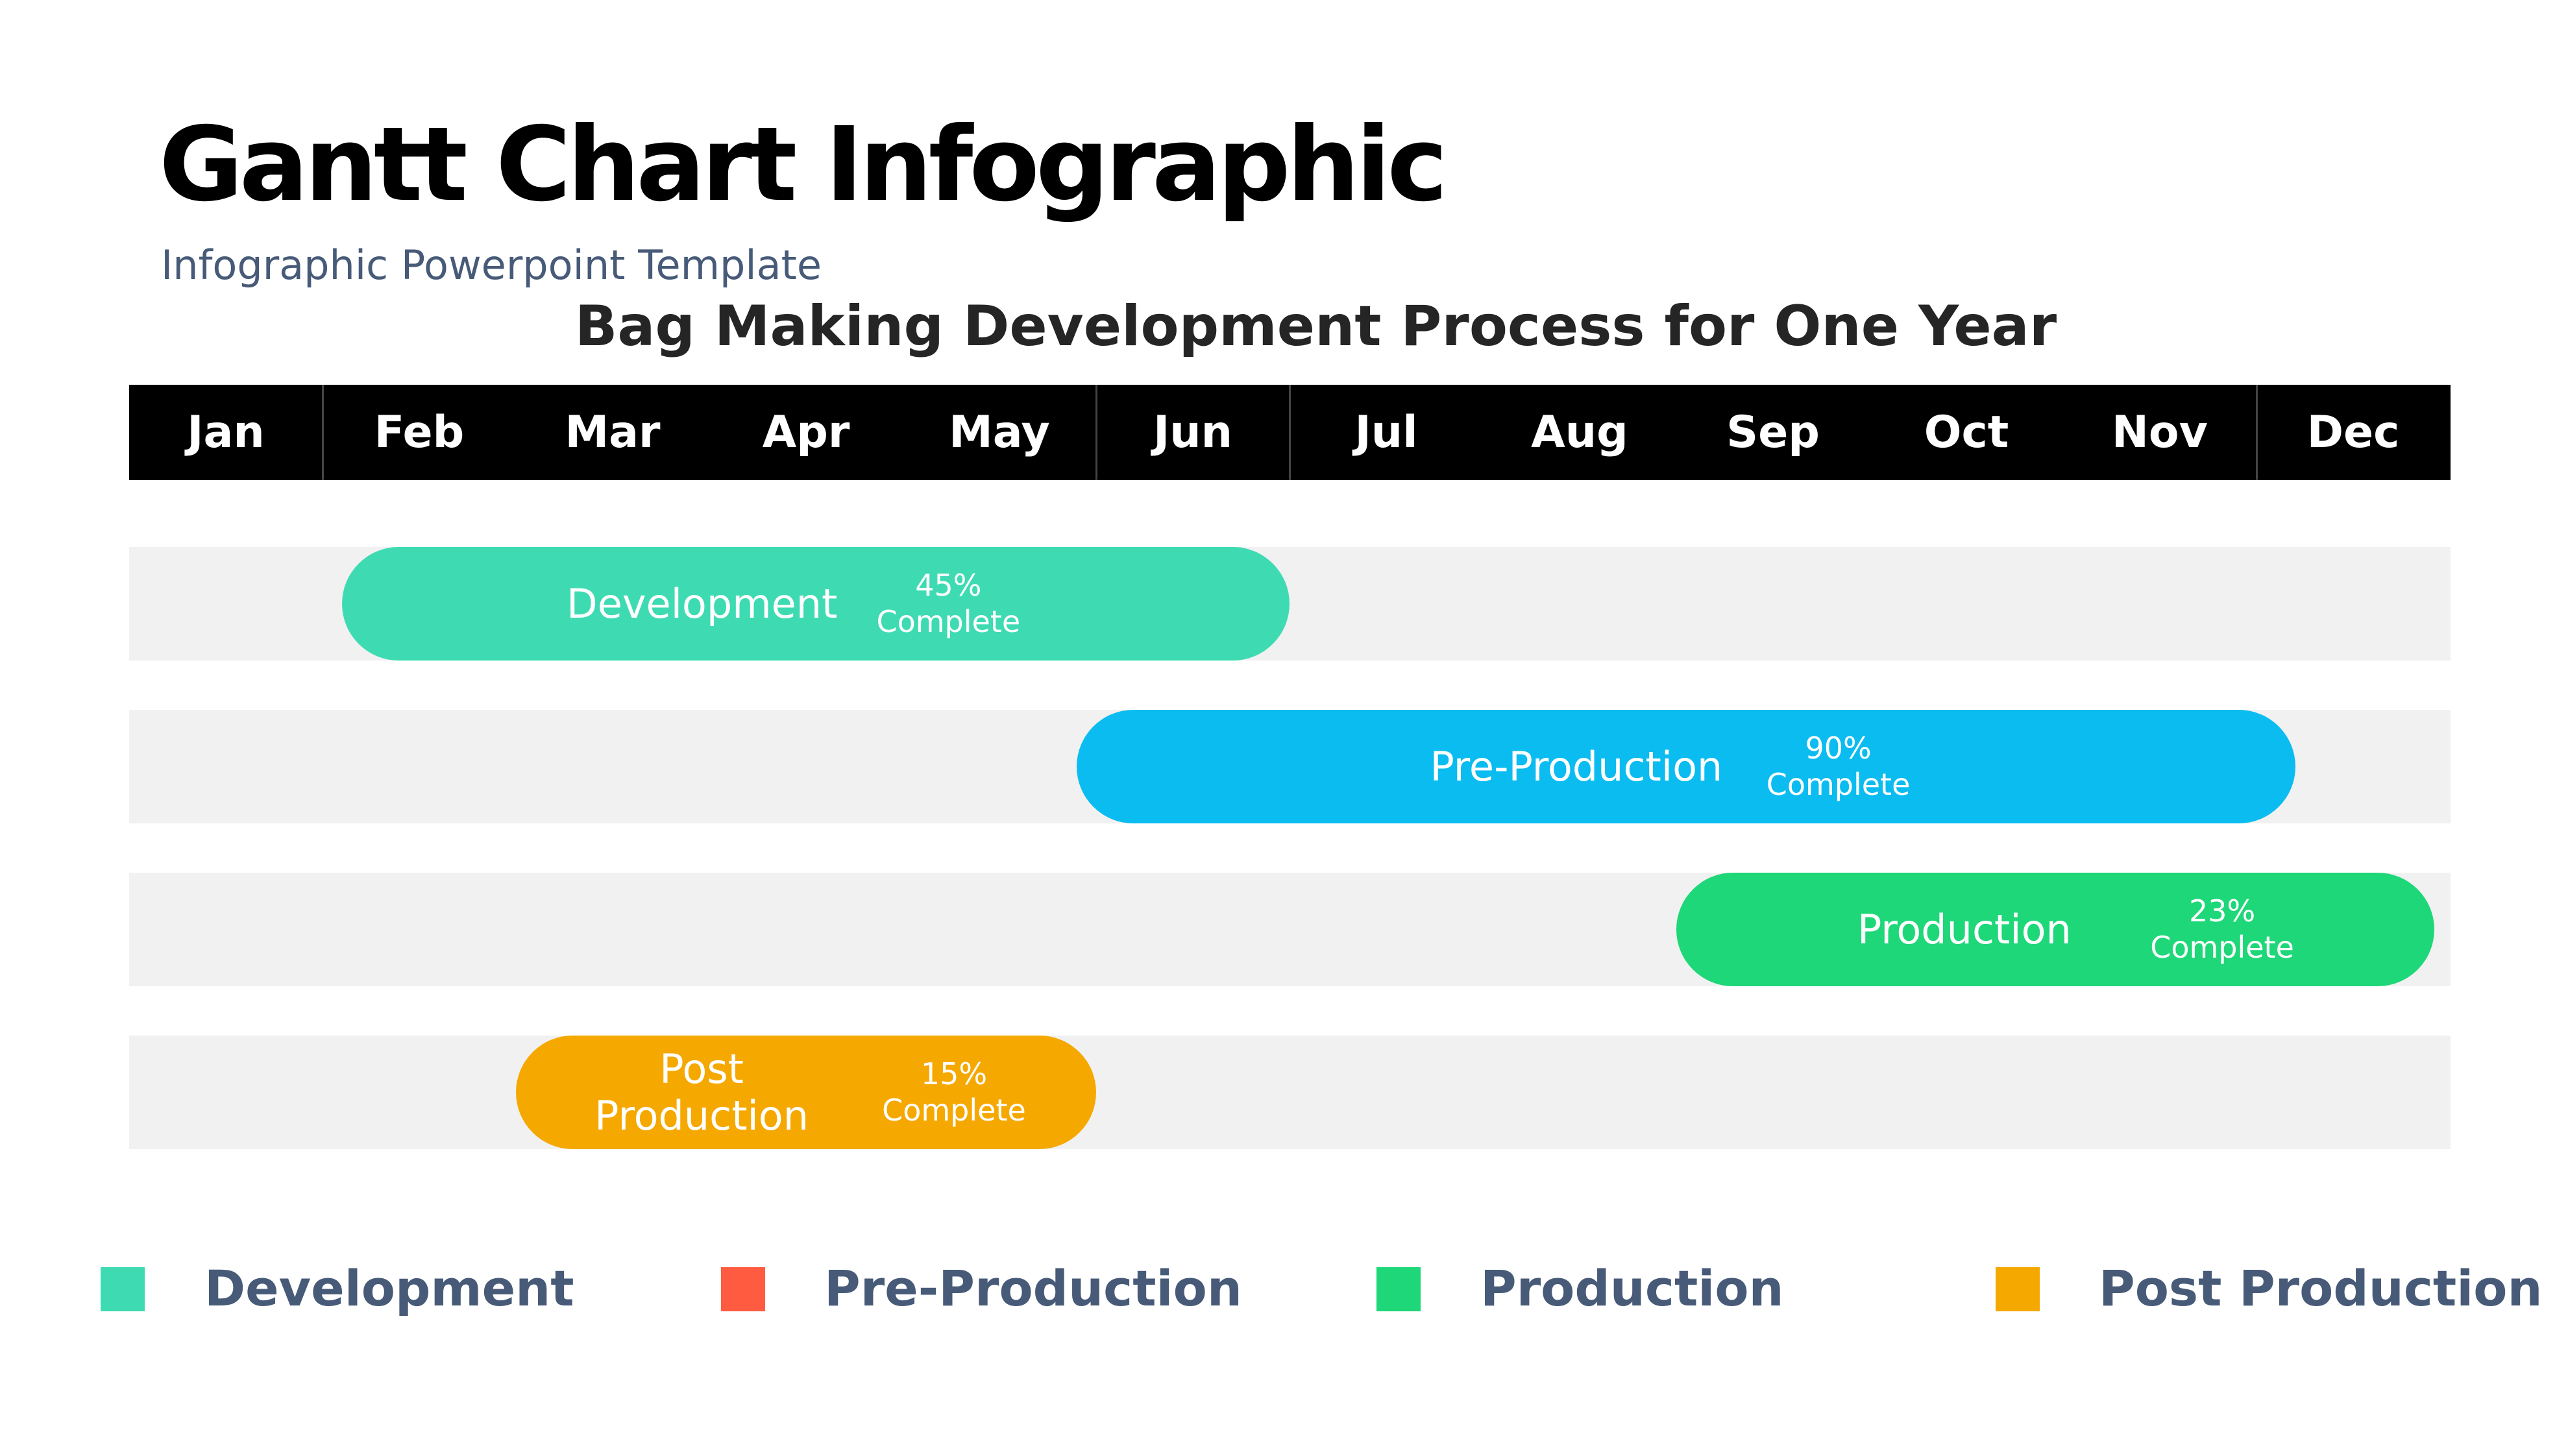  I want to click on month-header: Jan Feb Mar Apr May Jun Jul Aug Sep Oct Nov Dec, so click(1290, 432).